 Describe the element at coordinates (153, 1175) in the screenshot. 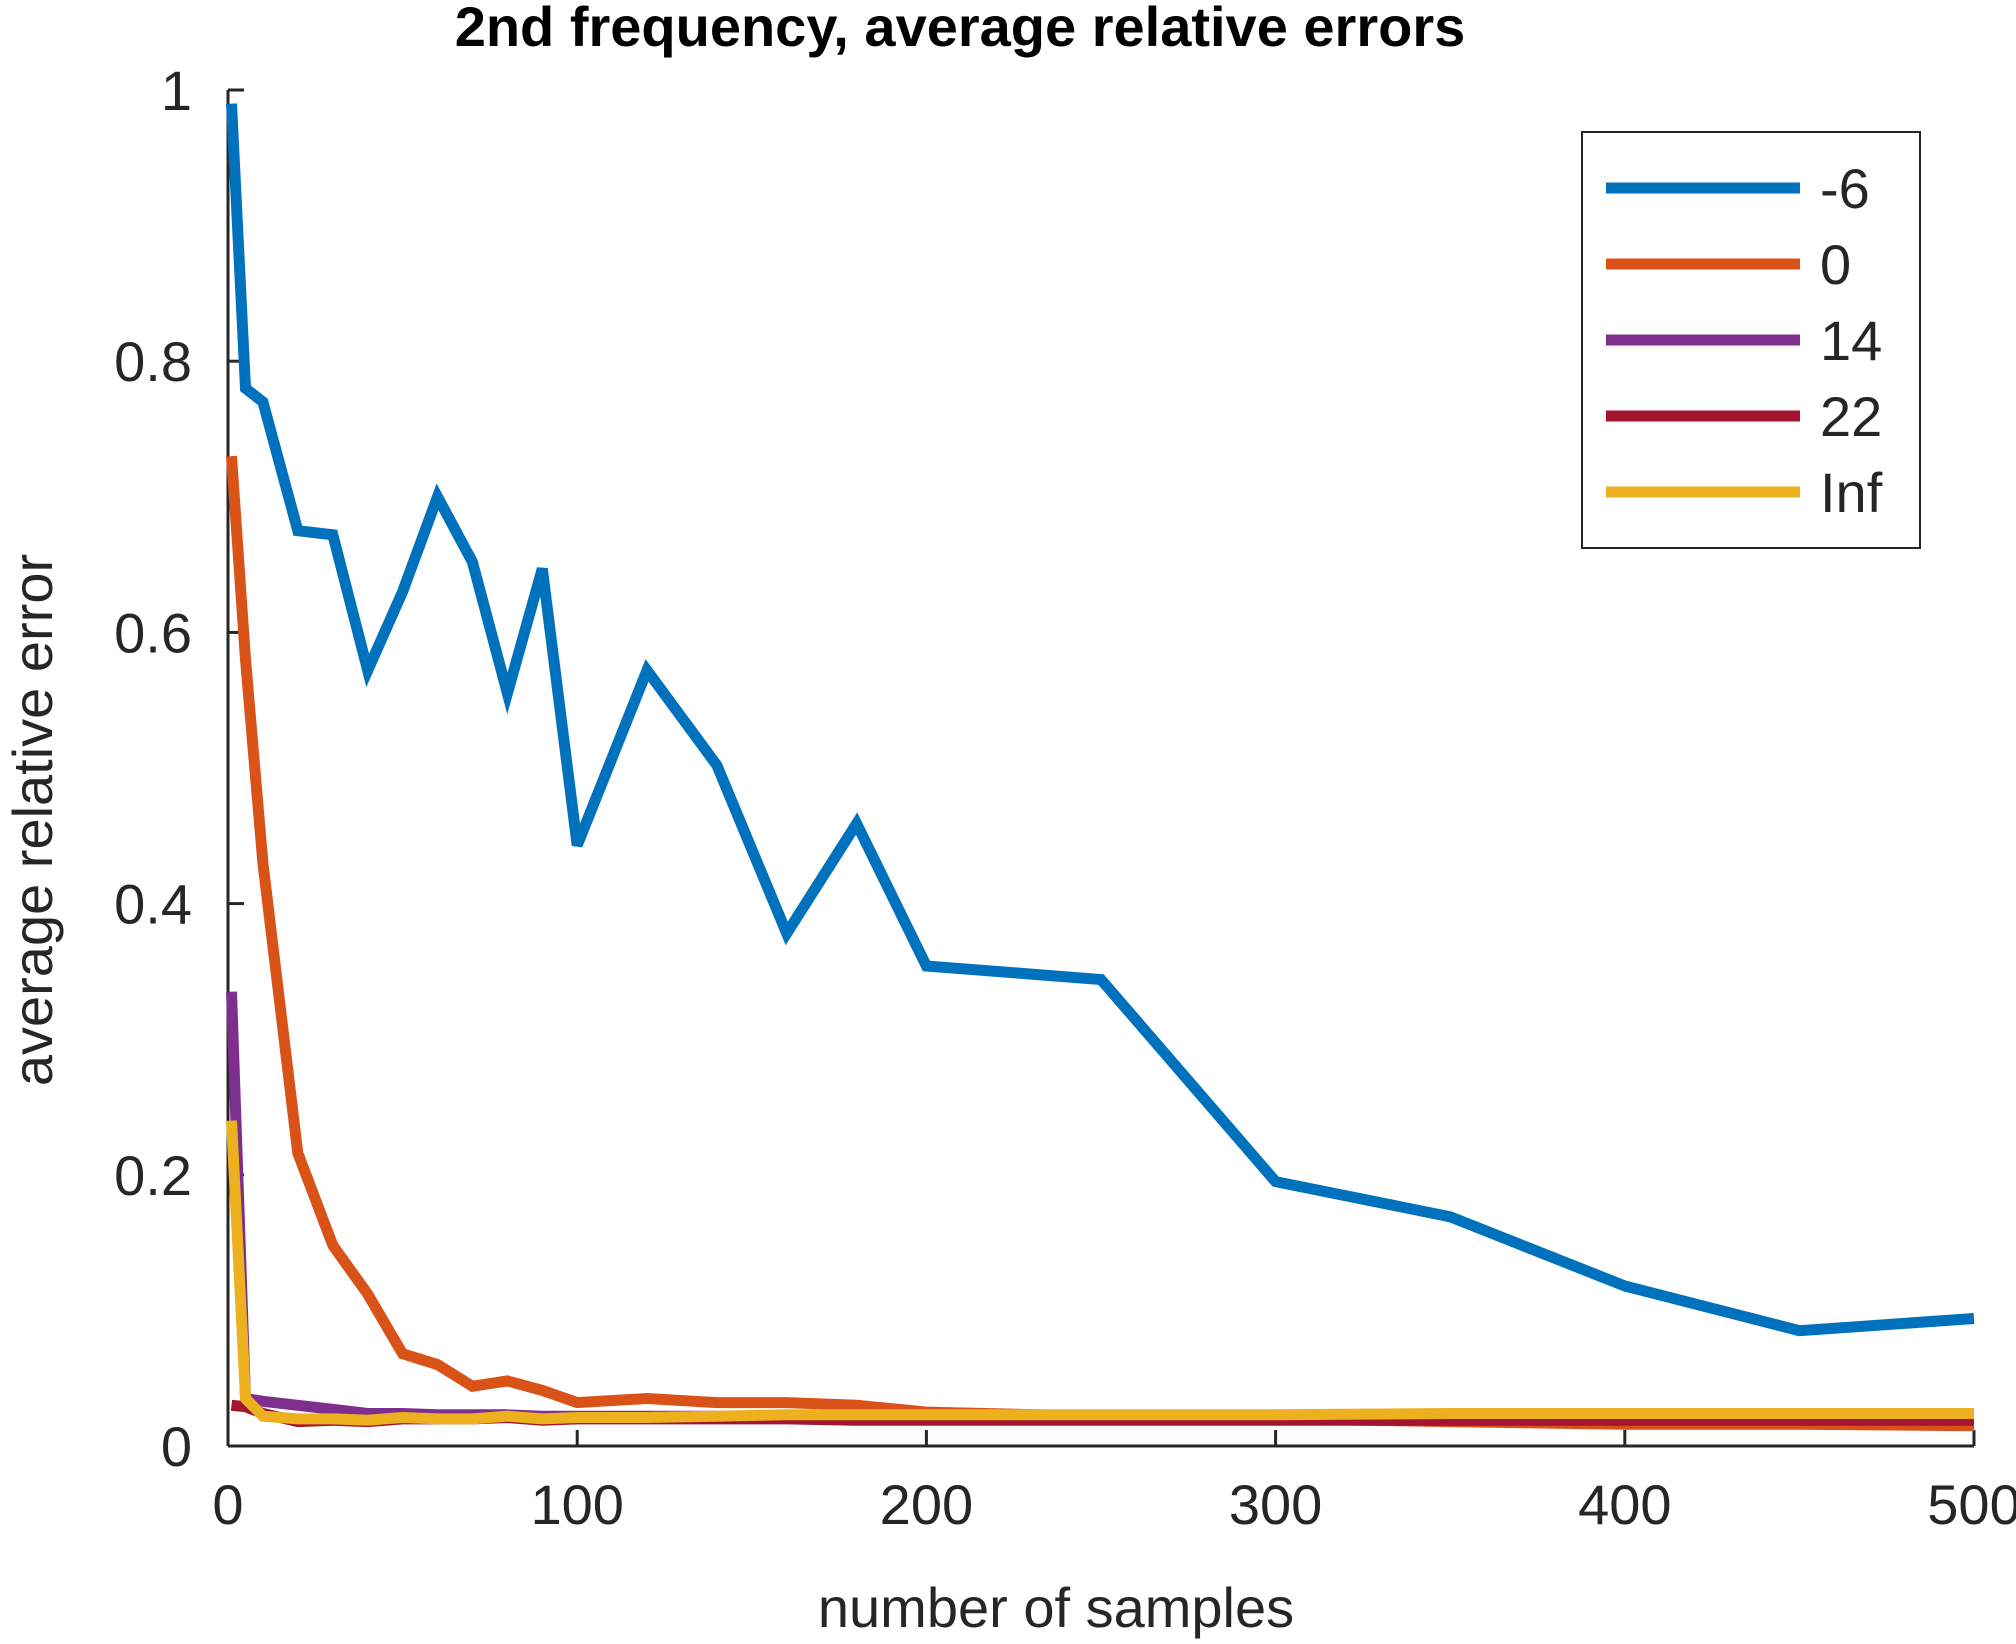

I see `y-tick-label: 0.2` at that location.